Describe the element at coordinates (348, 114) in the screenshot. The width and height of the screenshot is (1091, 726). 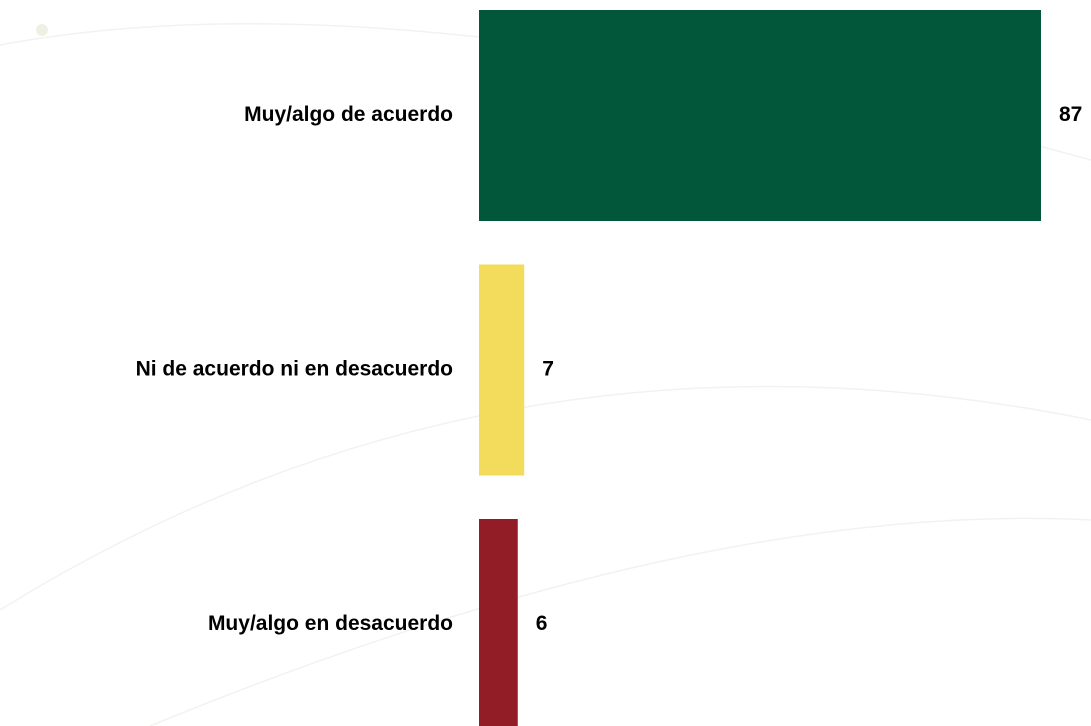
I see `category-label: Muy/algo de acuerdo` at that location.